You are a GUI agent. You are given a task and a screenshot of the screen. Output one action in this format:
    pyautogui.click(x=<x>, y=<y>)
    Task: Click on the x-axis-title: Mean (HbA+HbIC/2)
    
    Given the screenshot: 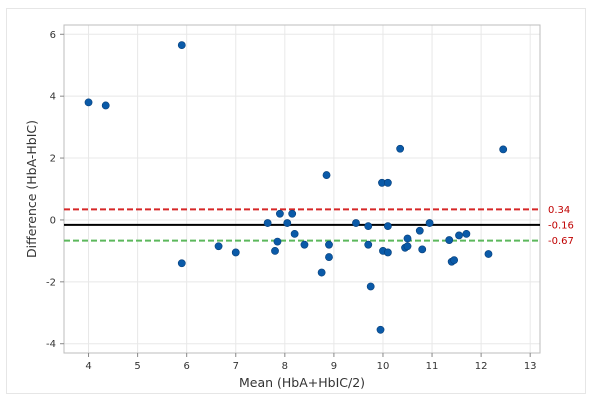 What is the action you would take?
    pyautogui.click(x=302, y=382)
    